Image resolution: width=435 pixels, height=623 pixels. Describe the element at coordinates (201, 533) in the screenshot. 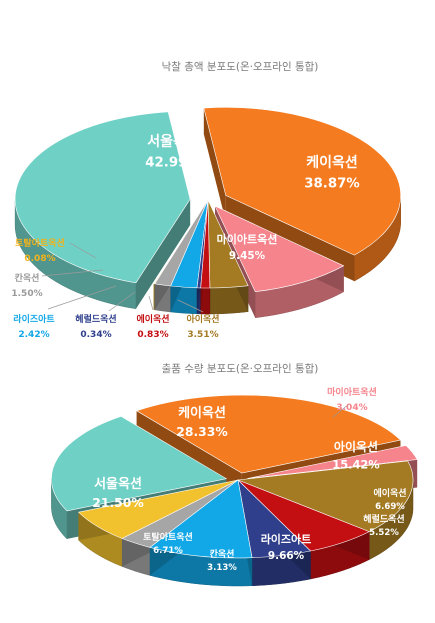

I see `pie-slice-라이즈아트` at that location.